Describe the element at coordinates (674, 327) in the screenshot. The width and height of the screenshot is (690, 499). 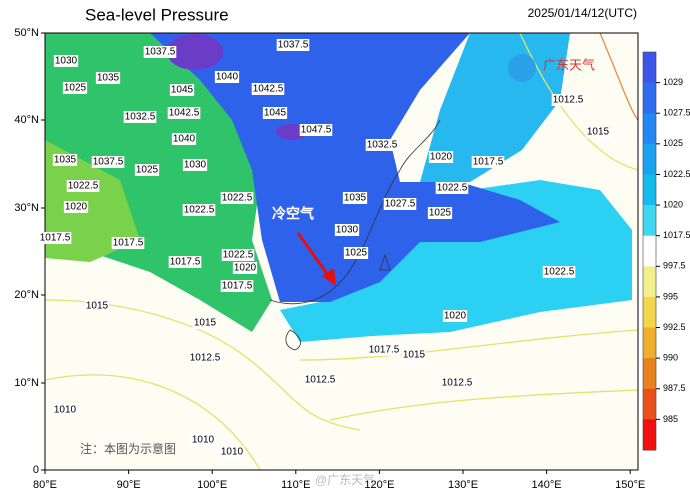
I see `colorbar-label: 992.5` at that location.